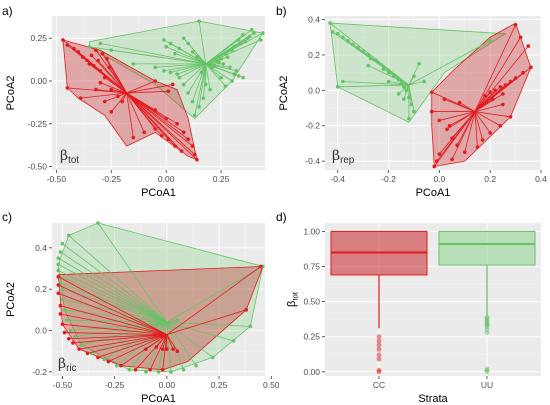 Image resolution: width=550 pixels, height=405 pixels. I want to click on x-axis-label: PCoA1, so click(433, 193).